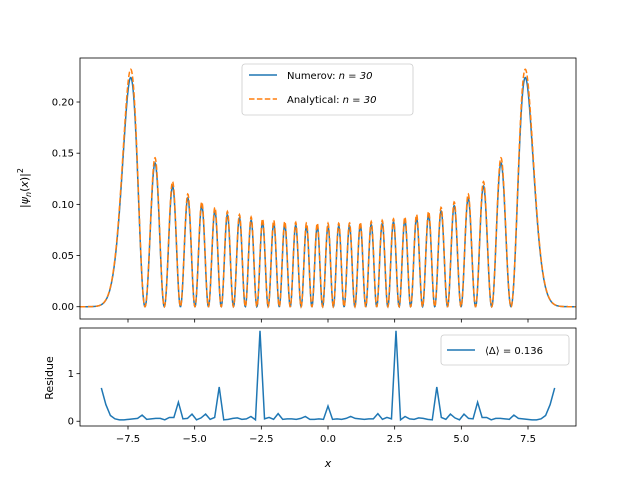 The height and width of the screenshot is (485, 640). What do you see at coordinates (49, 378) in the screenshot?
I see `bottom-y-axis-label: Residue` at bounding box center [49, 378].